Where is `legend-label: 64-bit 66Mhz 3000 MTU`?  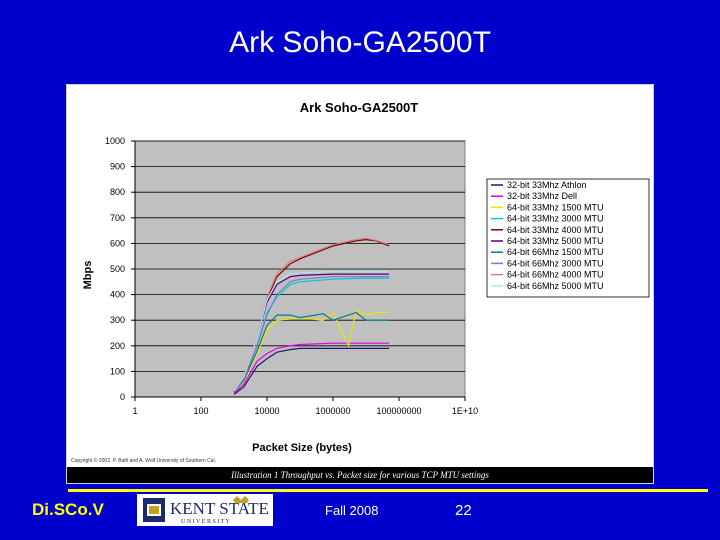
legend-label: 64-bit 66Mhz 3000 MTU is located at coordinates (555, 263).